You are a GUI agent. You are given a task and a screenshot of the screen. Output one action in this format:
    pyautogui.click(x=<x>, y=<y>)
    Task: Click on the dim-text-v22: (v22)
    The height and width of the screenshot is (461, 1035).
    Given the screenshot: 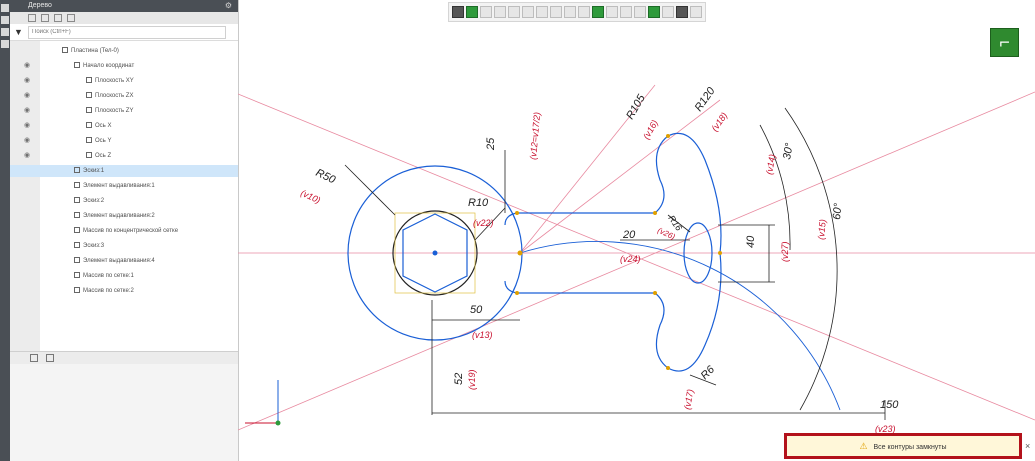 What is the action you would take?
    pyautogui.click(x=483, y=223)
    